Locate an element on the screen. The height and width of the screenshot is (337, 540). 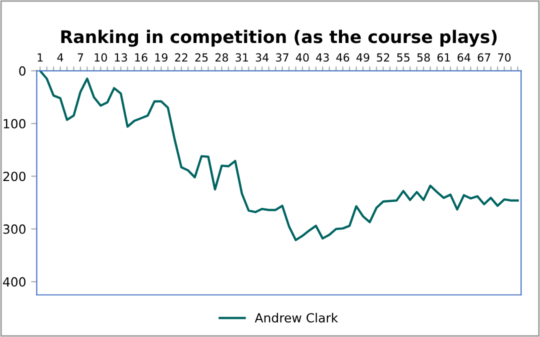
x-tick-label: 16 is located at coordinates (141, 57).